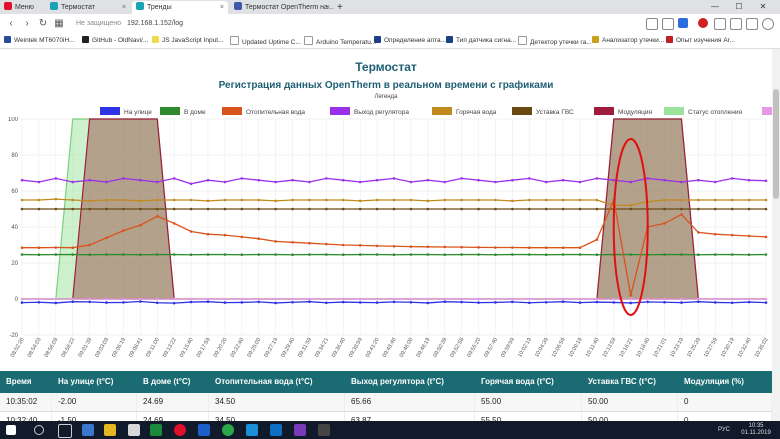 This screenshot has width=780, height=439. What do you see at coordinates (723, 430) in the screenshot?
I see `keyboard-language: РУС` at bounding box center [723, 430].